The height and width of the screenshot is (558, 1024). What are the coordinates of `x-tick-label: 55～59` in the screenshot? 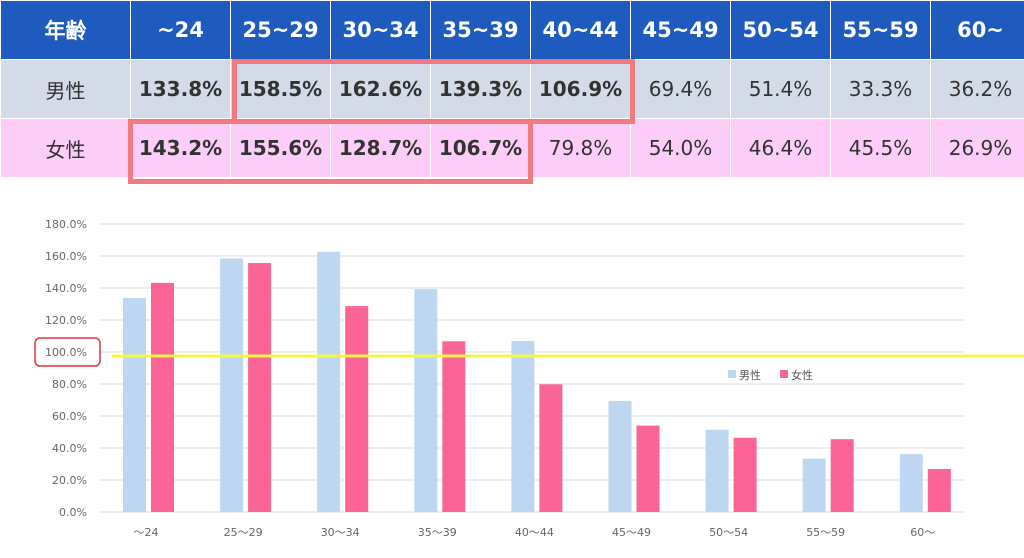 It's located at (825, 532).